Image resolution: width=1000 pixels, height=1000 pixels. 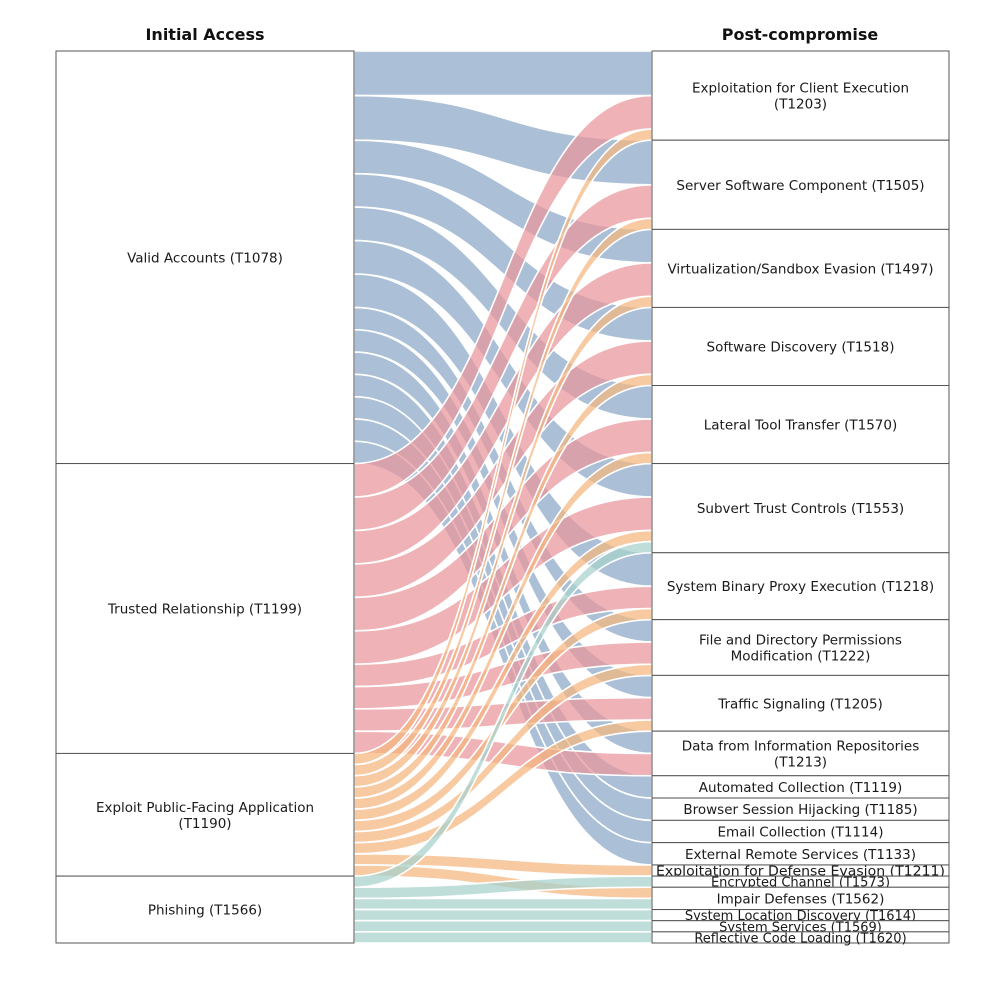 I want to click on source-node-trusted-relationship-t1199: Trusted Relationship (T1199), so click(x=205, y=608).